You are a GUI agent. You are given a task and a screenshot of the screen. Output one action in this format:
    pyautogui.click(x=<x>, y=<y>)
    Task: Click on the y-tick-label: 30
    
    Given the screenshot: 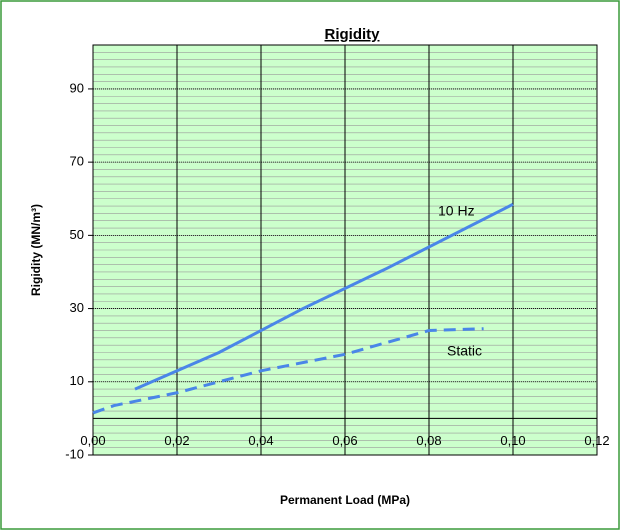 What is the action you would take?
    pyautogui.click(x=77, y=307)
    